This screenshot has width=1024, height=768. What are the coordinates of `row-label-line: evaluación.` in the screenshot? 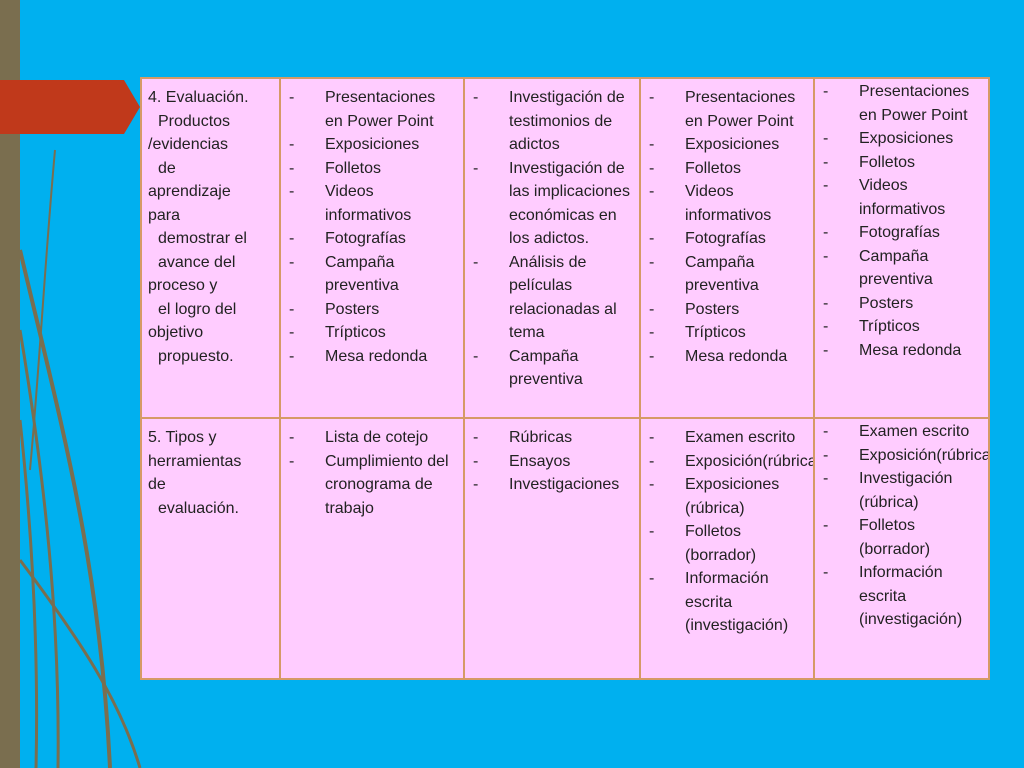 It's located at (198, 508).